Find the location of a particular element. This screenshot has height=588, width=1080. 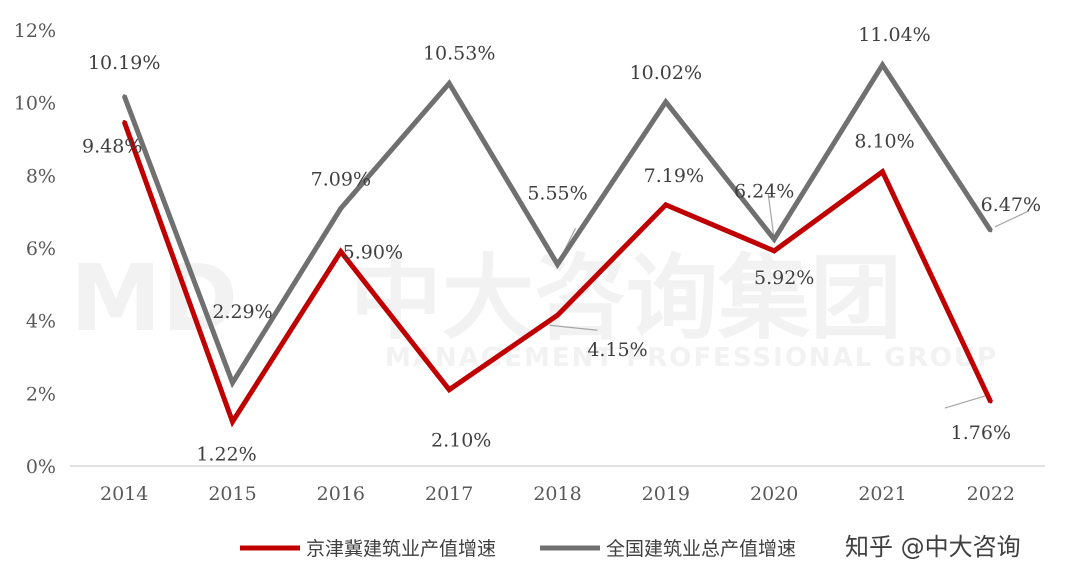

y-tick-label: 12% is located at coordinates (35, 31).